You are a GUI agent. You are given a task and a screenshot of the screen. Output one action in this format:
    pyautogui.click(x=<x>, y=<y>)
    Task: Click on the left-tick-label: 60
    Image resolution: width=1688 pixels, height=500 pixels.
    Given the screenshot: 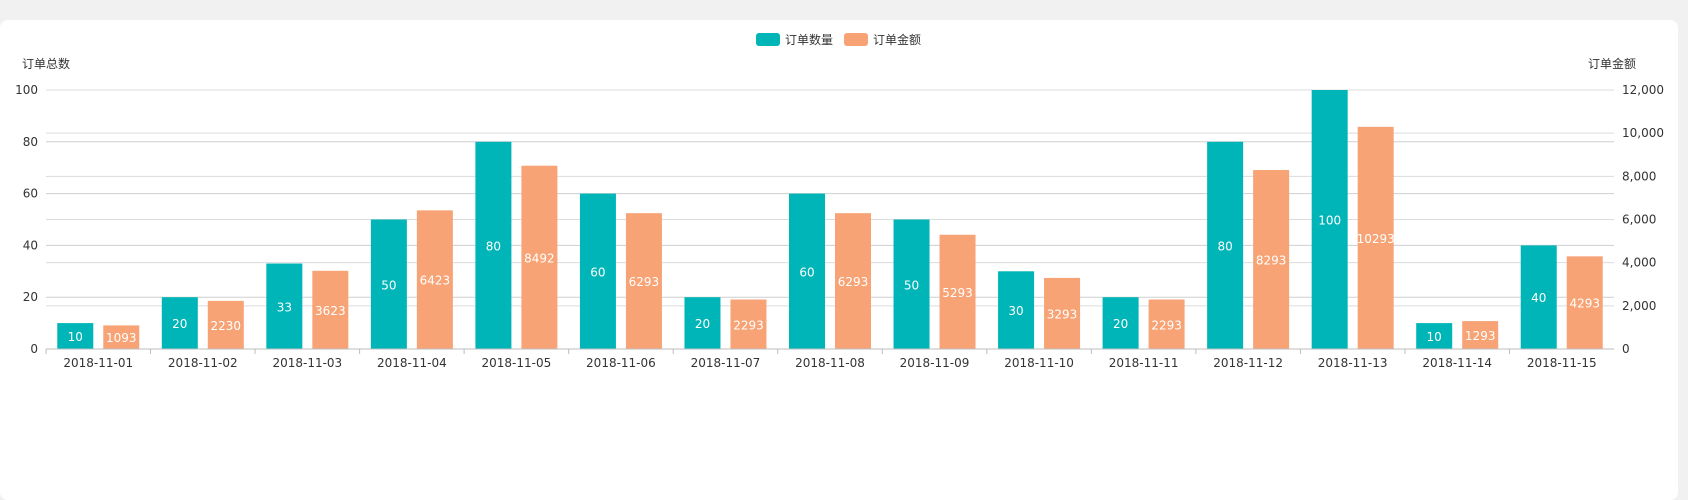 What is the action you would take?
    pyautogui.click(x=30, y=194)
    